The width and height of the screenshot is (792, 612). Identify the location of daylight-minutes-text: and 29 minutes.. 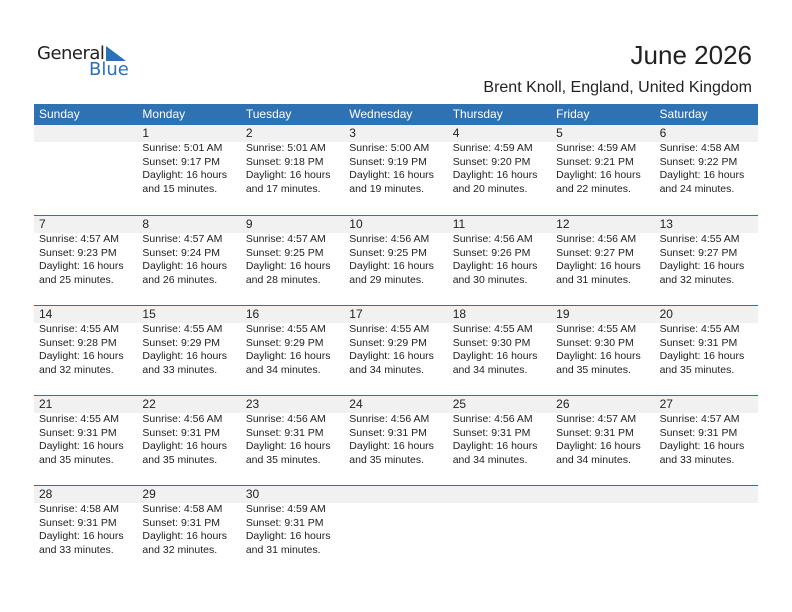
(386, 279).